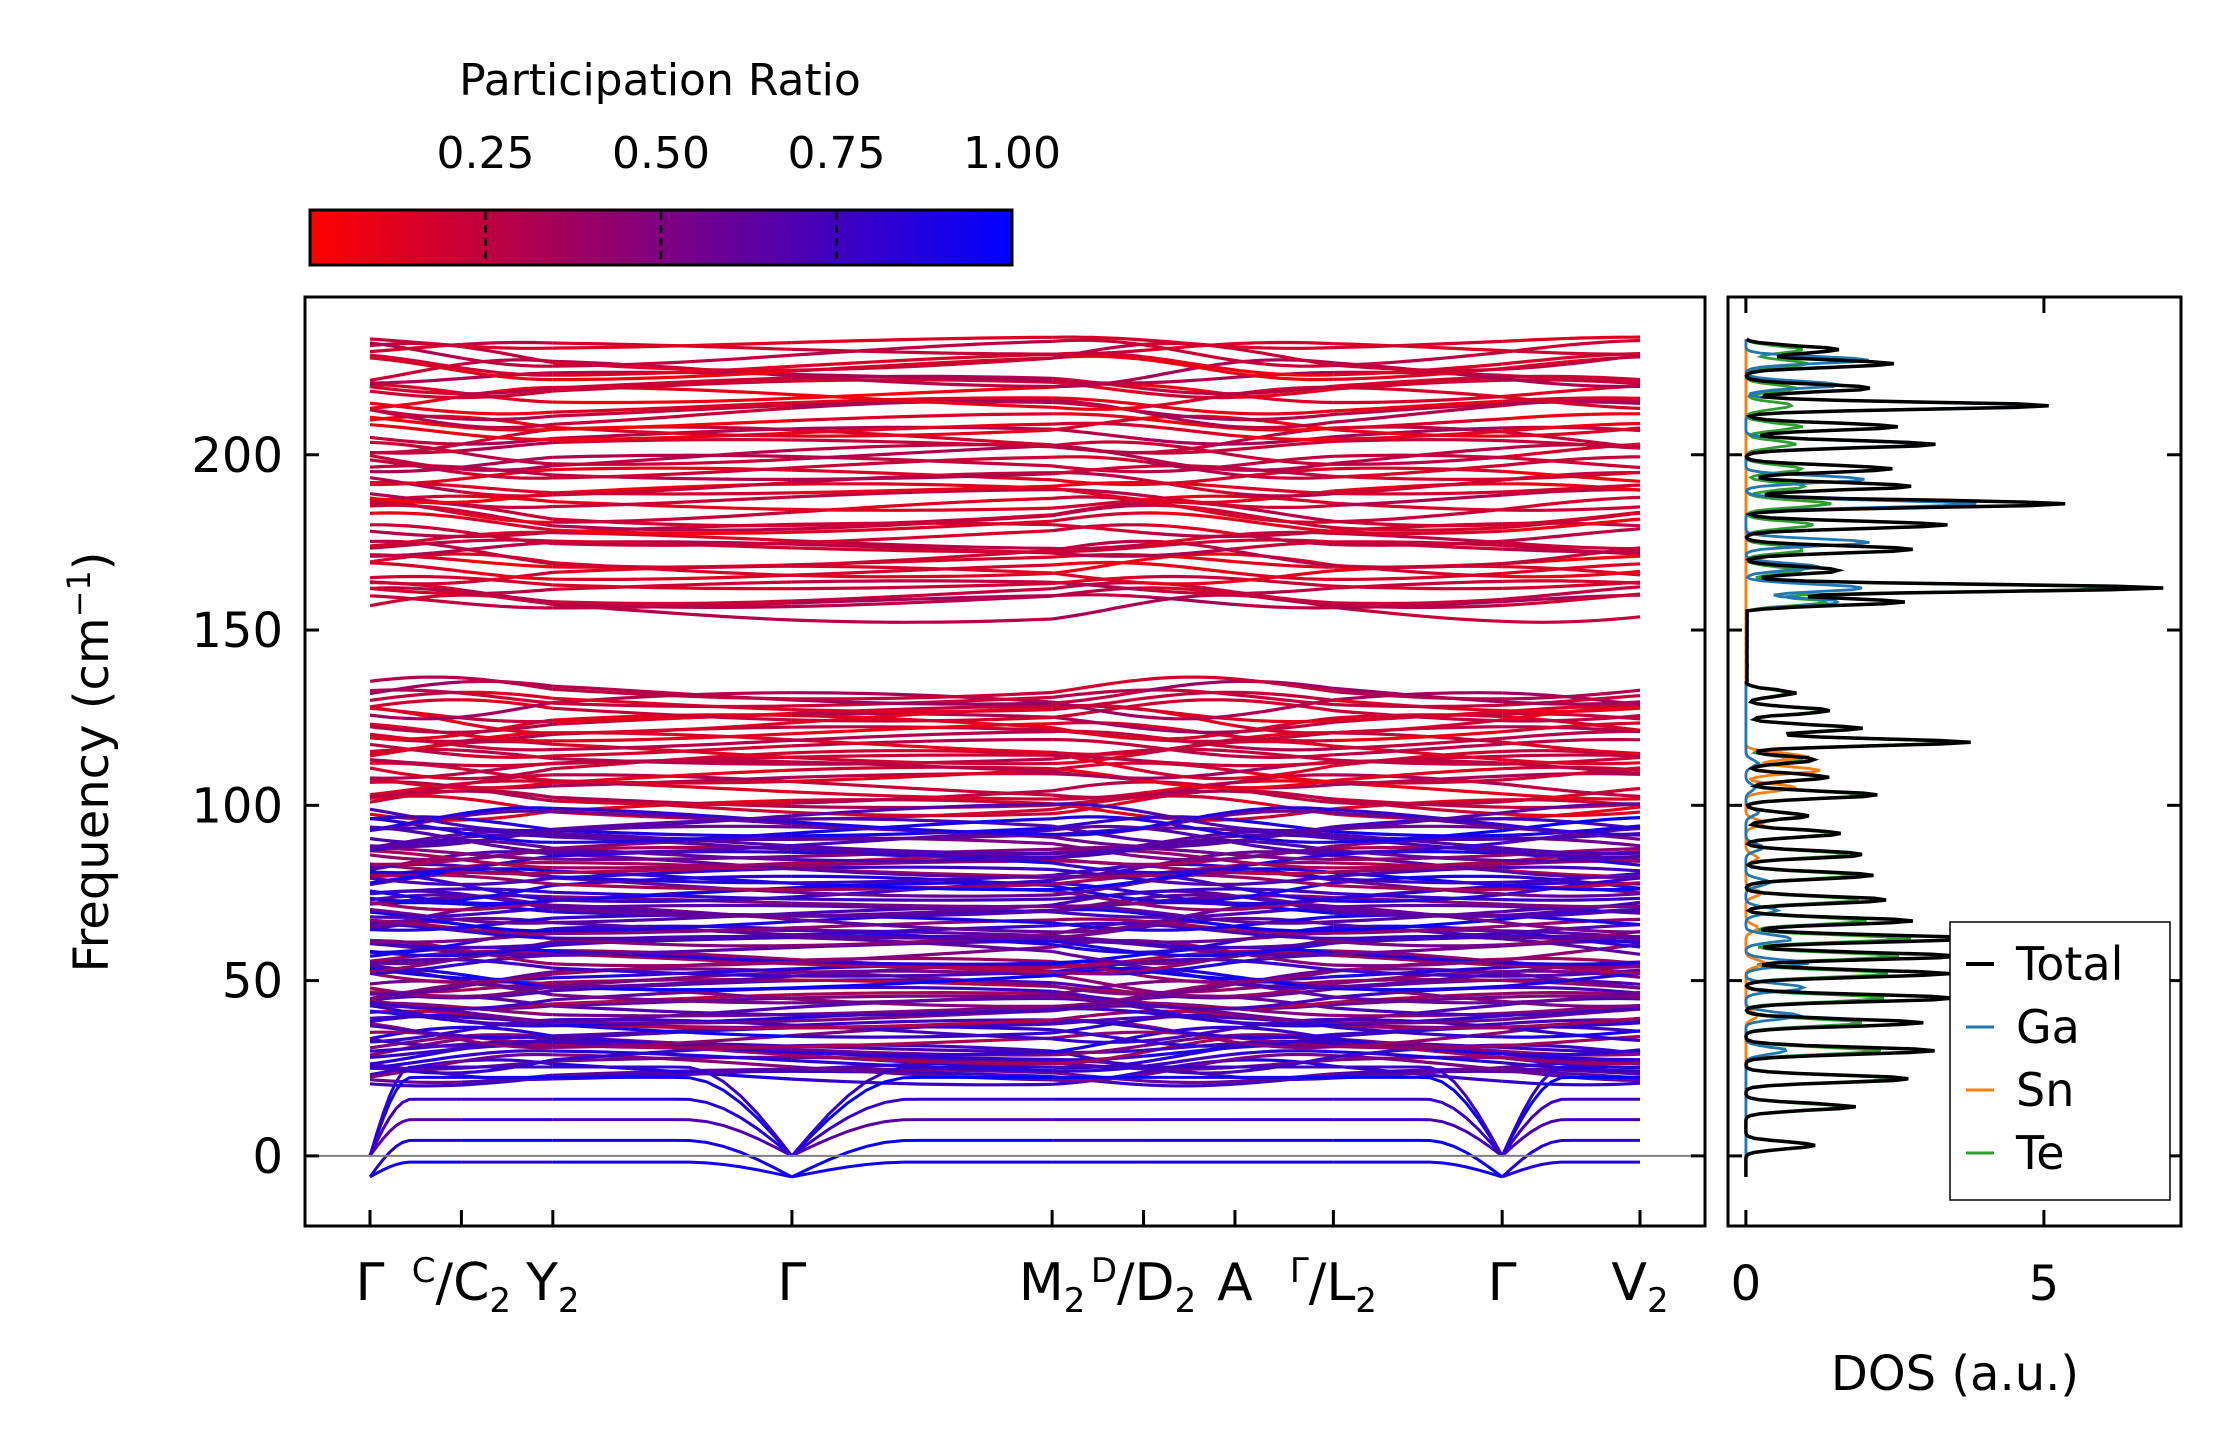  What do you see at coordinates (552, 1287) in the screenshot?
I see `kpath-tick-label: Y2` at bounding box center [552, 1287].